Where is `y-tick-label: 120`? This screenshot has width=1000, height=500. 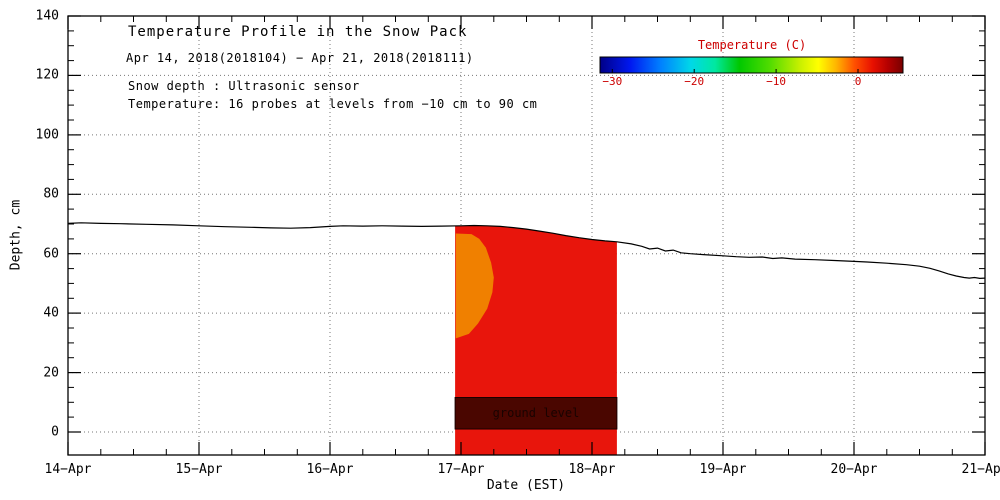 y-tick-label: 120 is located at coordinates (47, 75).